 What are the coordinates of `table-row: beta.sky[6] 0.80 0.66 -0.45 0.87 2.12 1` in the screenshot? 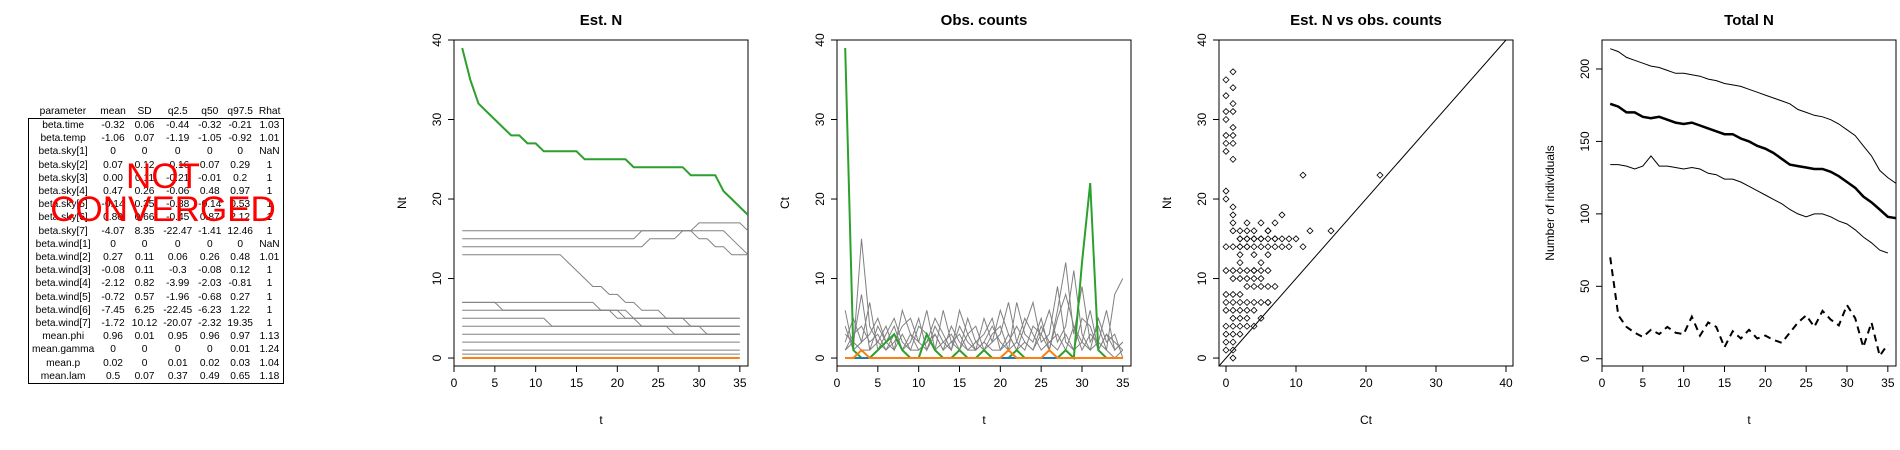 It's located at (156, 217).